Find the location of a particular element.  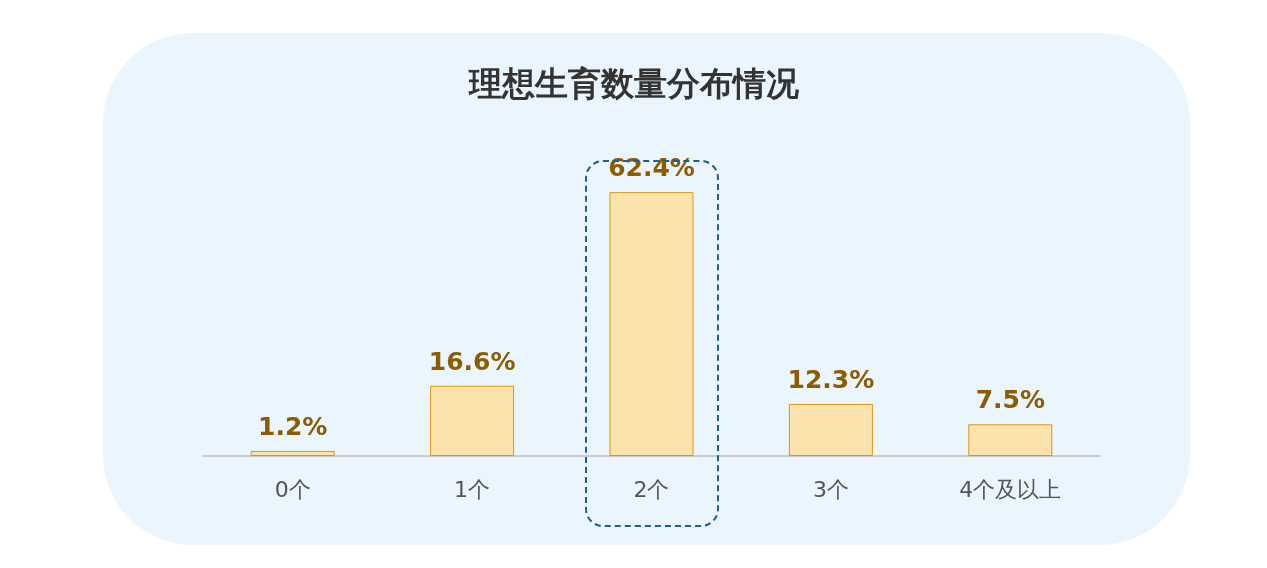

data-label: 7.5% is located at coordinates (1010, 400).